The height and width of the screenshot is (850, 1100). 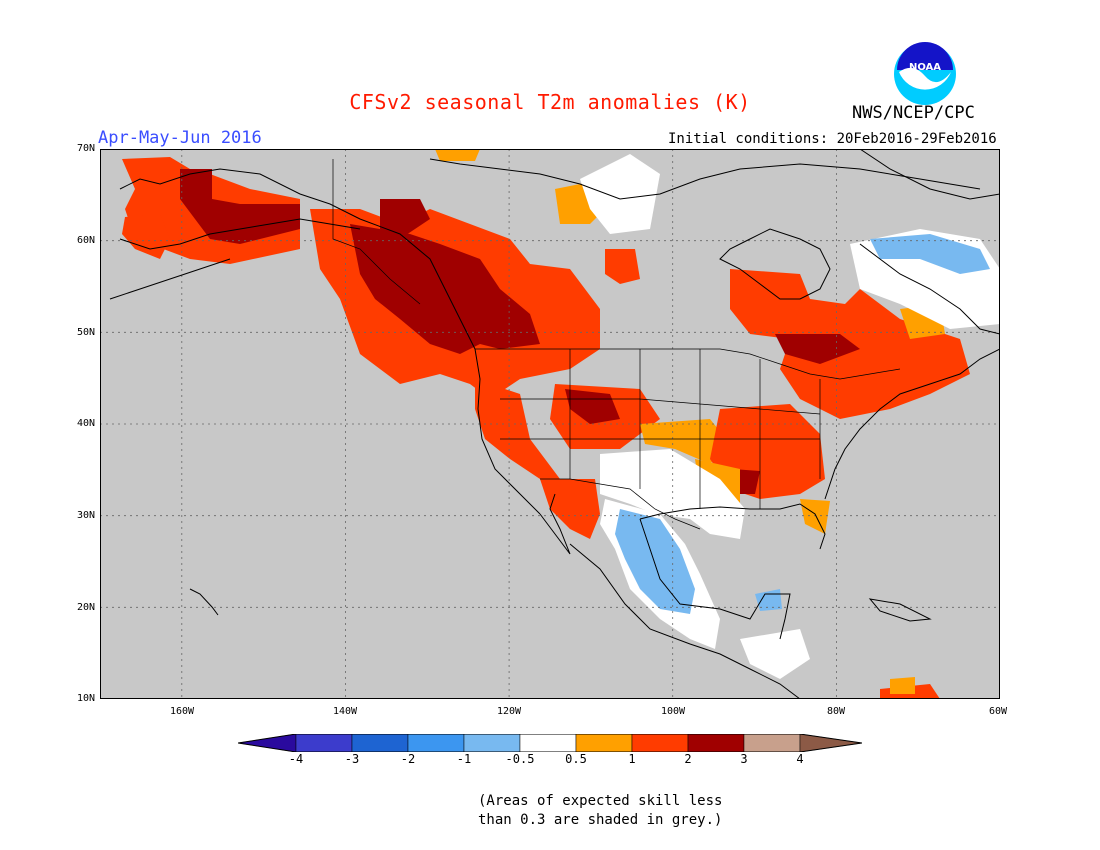 I want to click on coast-alaska, so click(x=297, y=259).